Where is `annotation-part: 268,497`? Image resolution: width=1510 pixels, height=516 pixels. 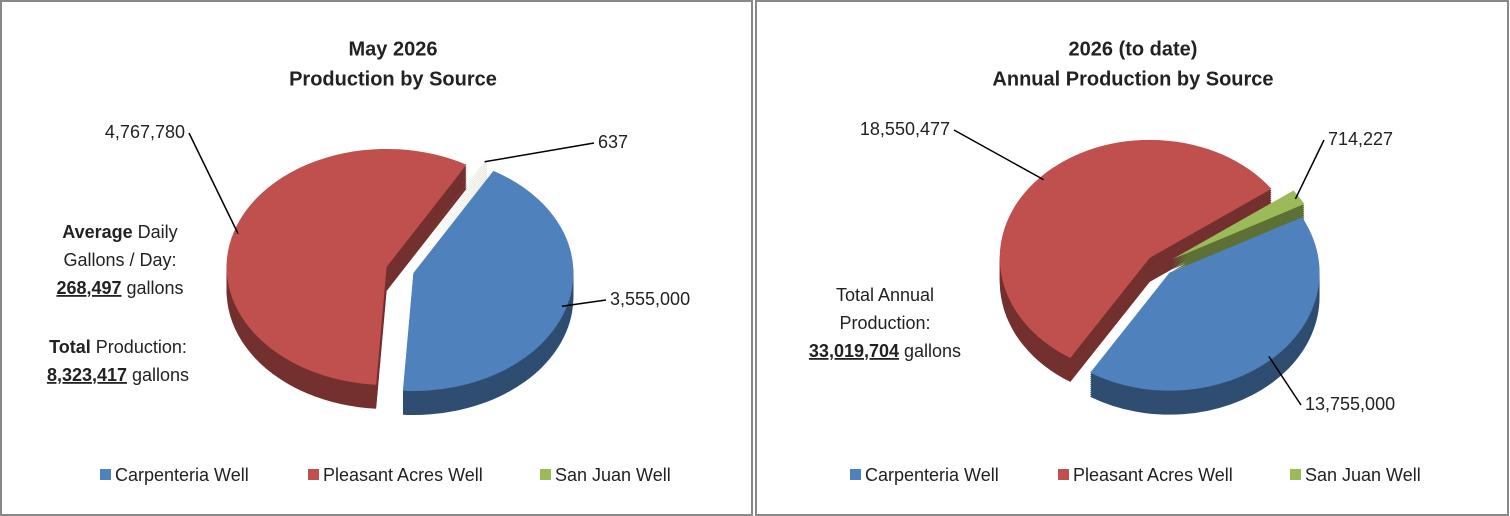
annotation-part: 268,497 is located at coordinates (88, 288).